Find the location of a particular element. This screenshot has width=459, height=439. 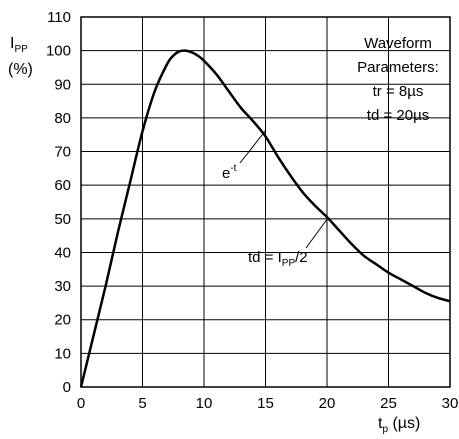

y-tick-label: 30 is located at coordinates (62, 286).